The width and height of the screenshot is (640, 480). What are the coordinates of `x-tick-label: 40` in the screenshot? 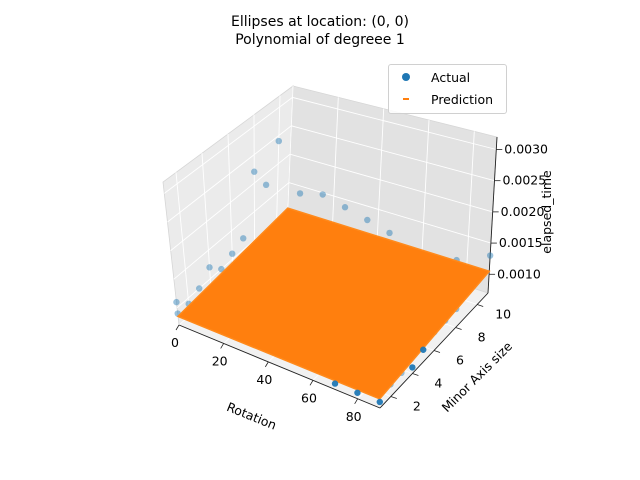 It's located at (264, 379).